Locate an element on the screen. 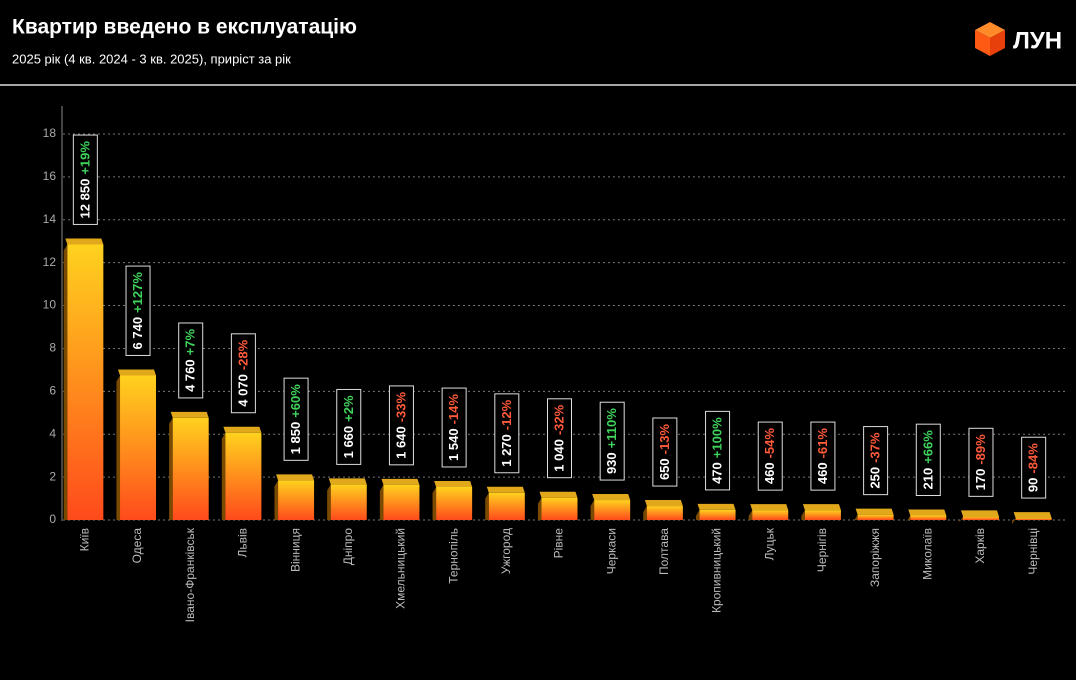 The image size is (1076, 680). x-tick-label: Ужгород is located at coordinates (506, 551).